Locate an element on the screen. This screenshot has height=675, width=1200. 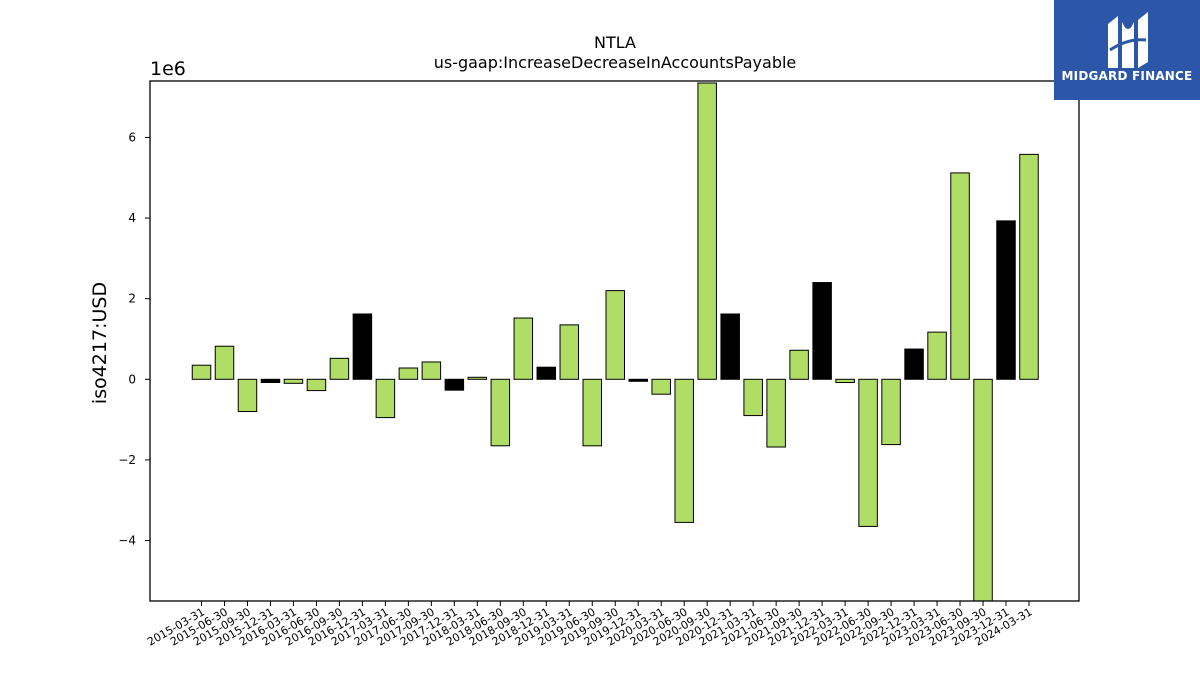
y-tick-label: 4 is located at coordinates (132, 218).